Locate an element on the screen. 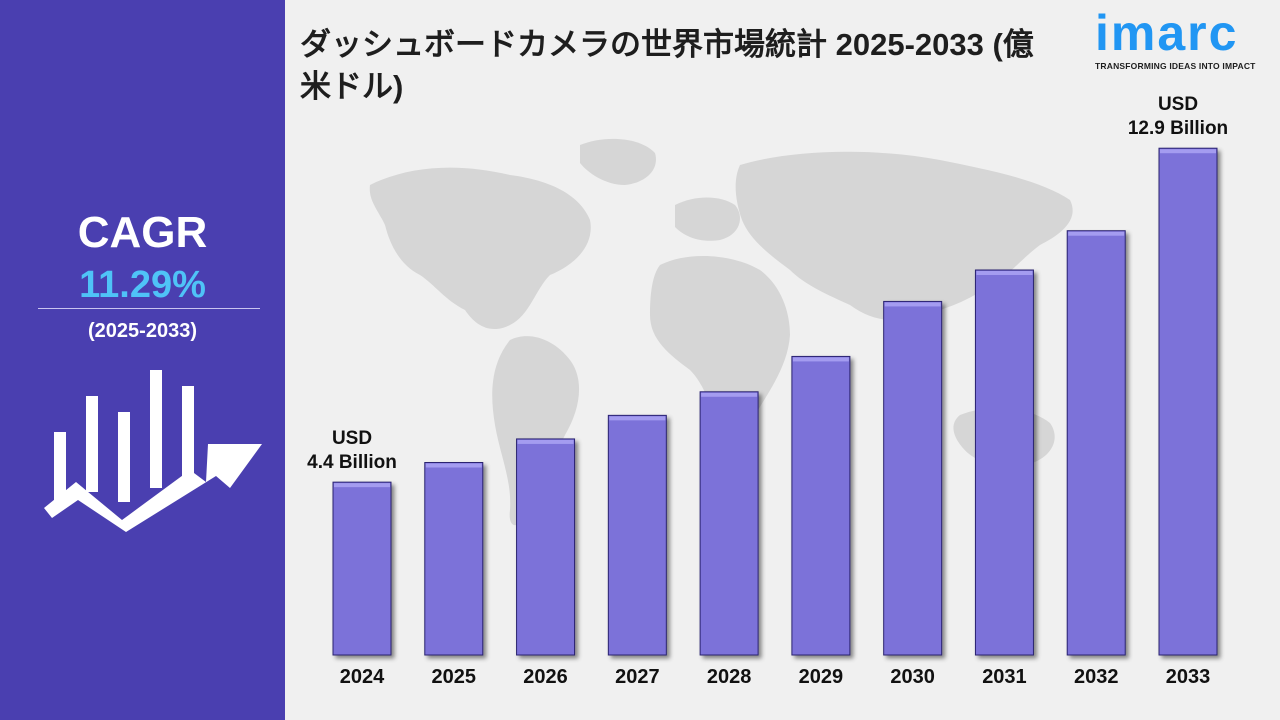  data-label-2024-line-1: USD is located at coordinates (352, 438).